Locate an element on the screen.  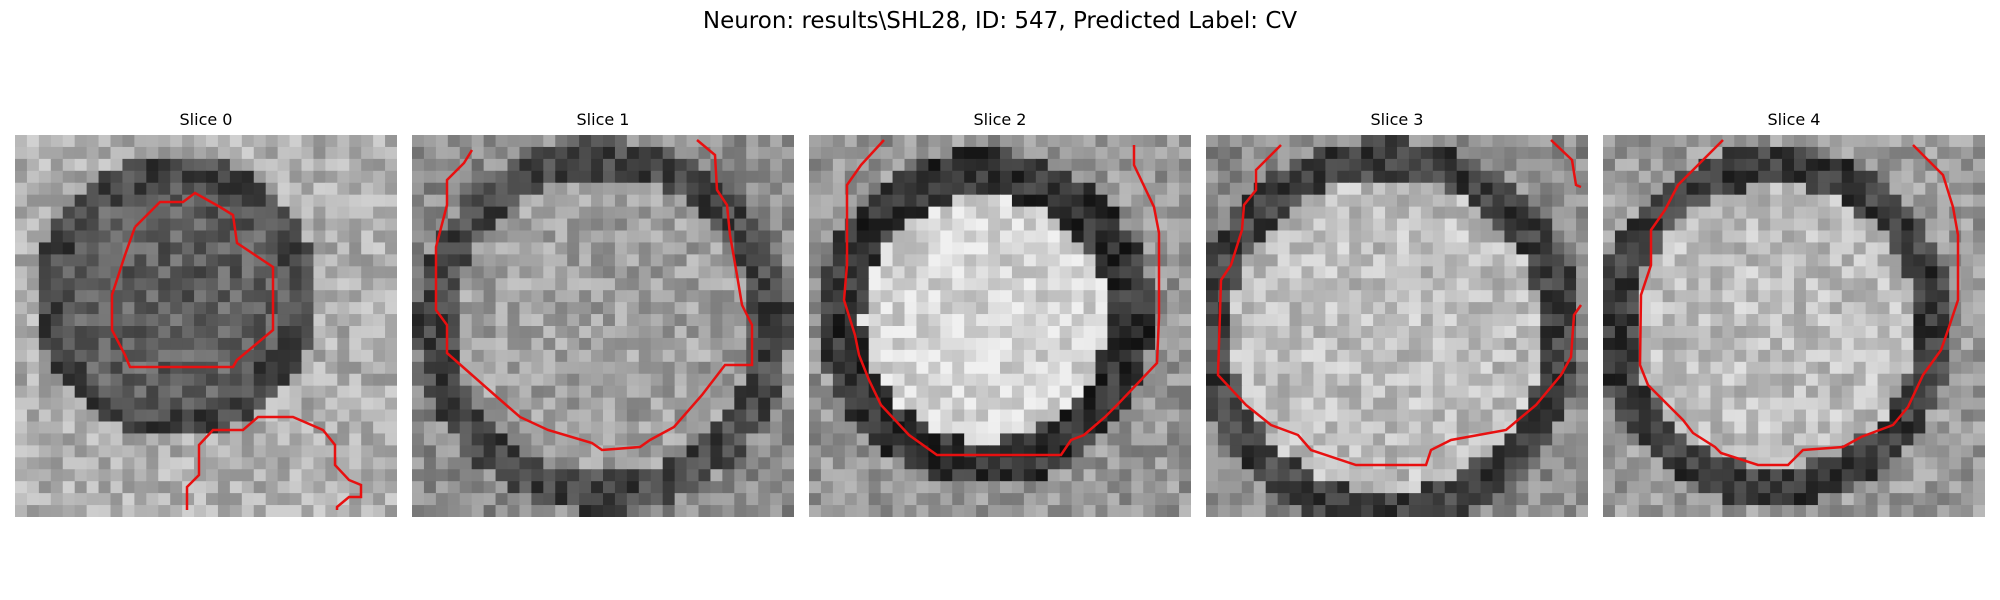
slice-4-title: Slice 4 is located at coordinates (1794, 119).